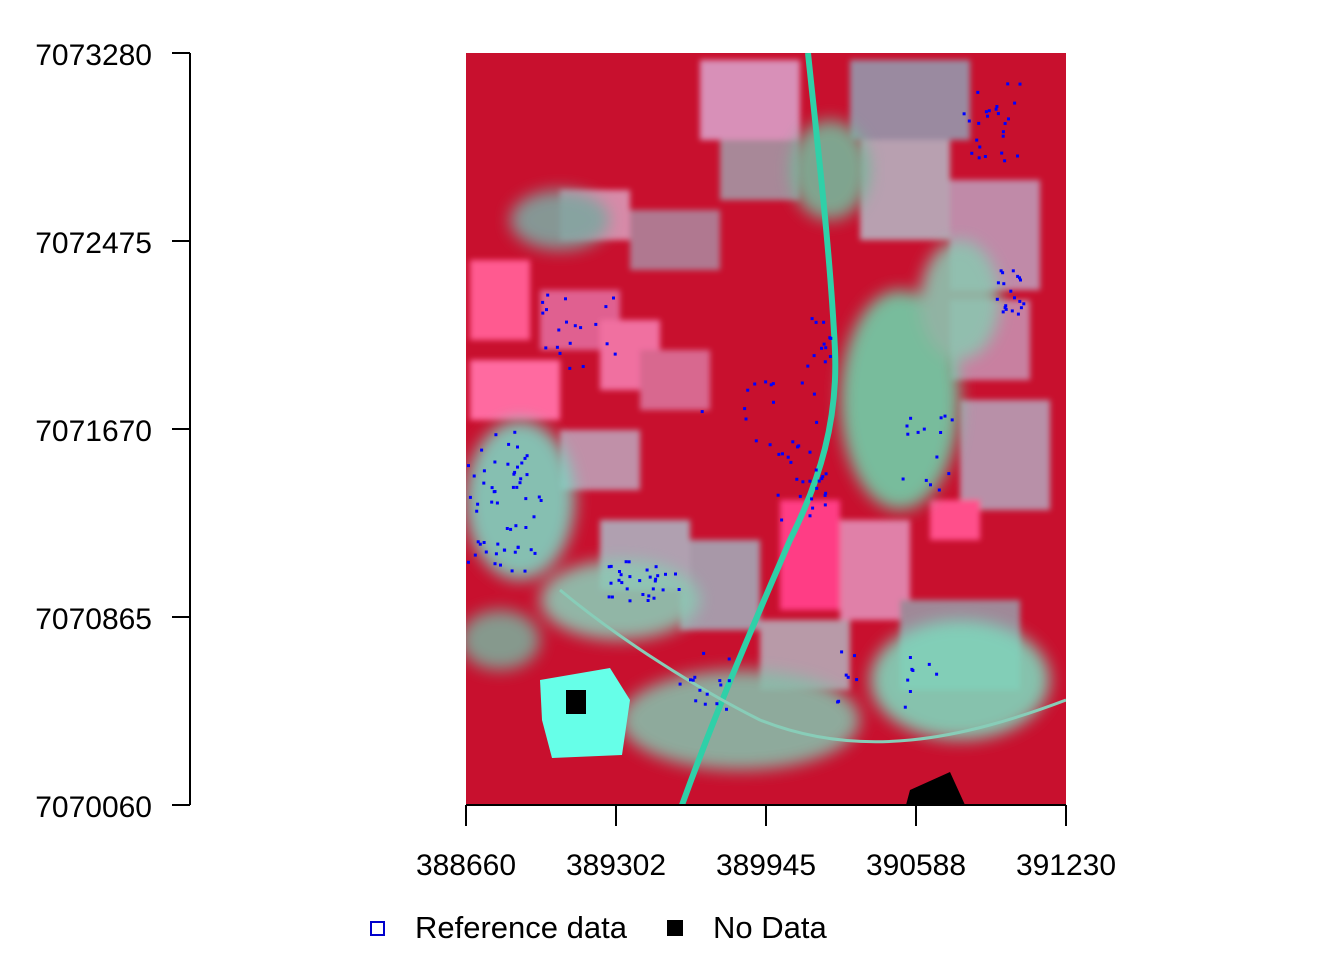 Image resolution: width=1344 pixels, height=960 pixels. I want to click on legend: Reference data No Data, so click(618, 928).